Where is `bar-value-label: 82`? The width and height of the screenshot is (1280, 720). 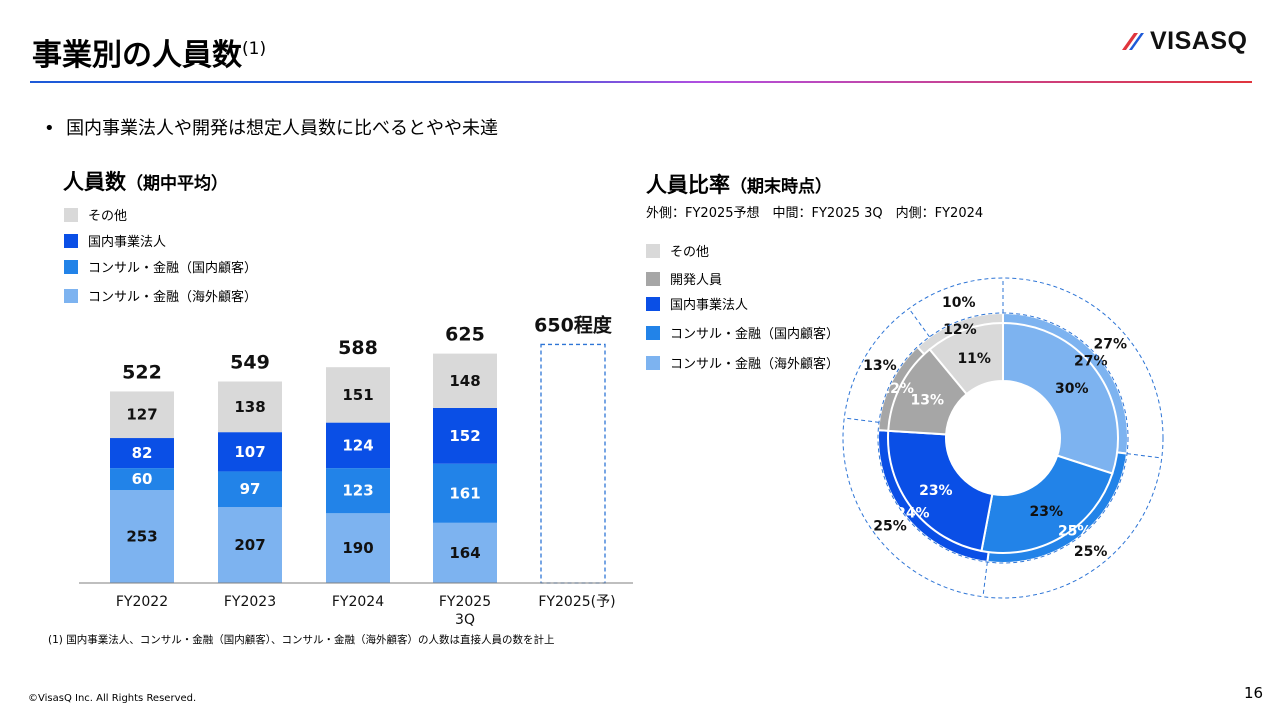
bar-value-label: 82 is located at coordinates (142, 453).